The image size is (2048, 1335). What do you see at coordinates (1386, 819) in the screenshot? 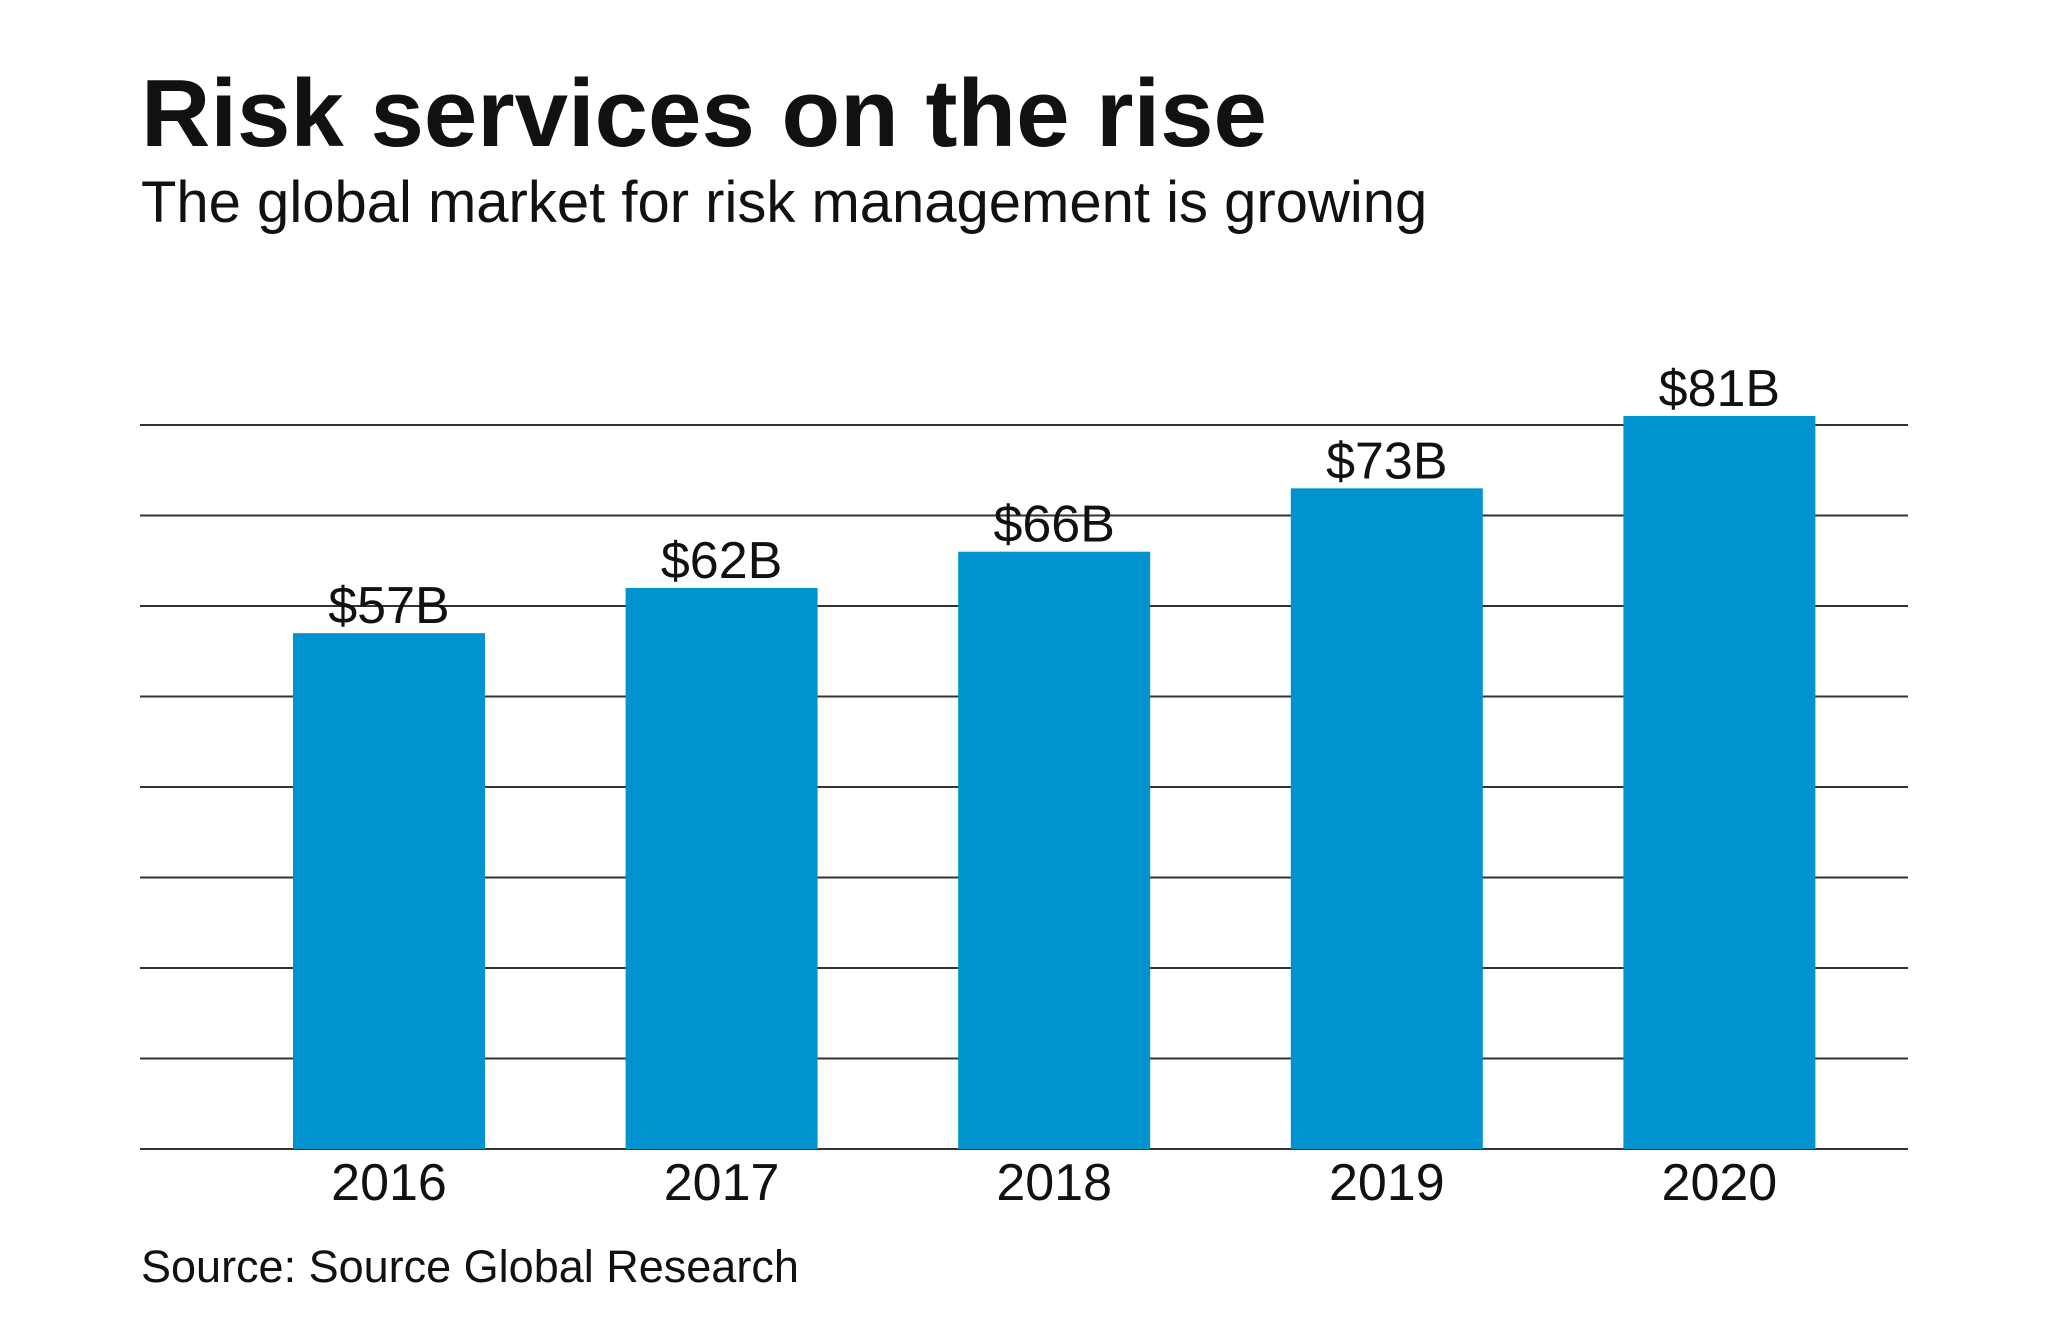
I see `bar-2019` at bounding box center [1386, 819].